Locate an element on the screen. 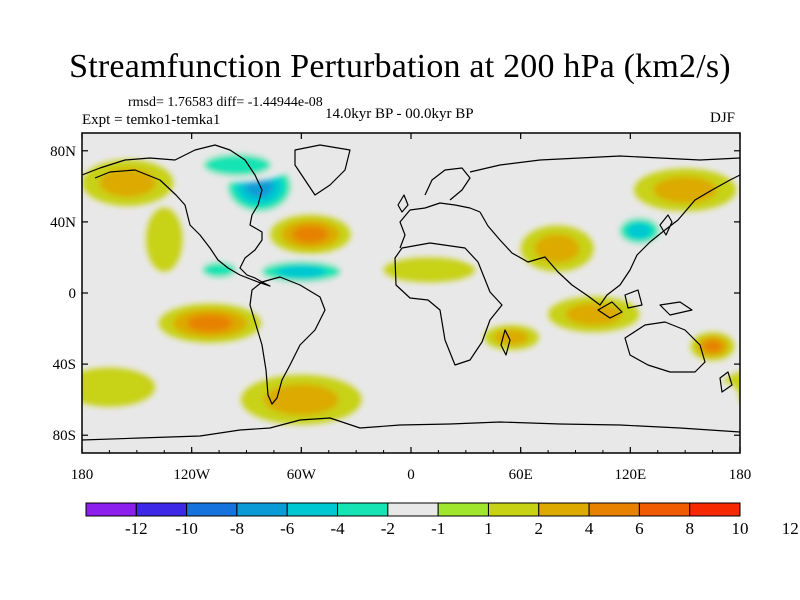 This screenshot has height=600, width=800. y-tick-label: 0 is located at coordinates (73, 294).